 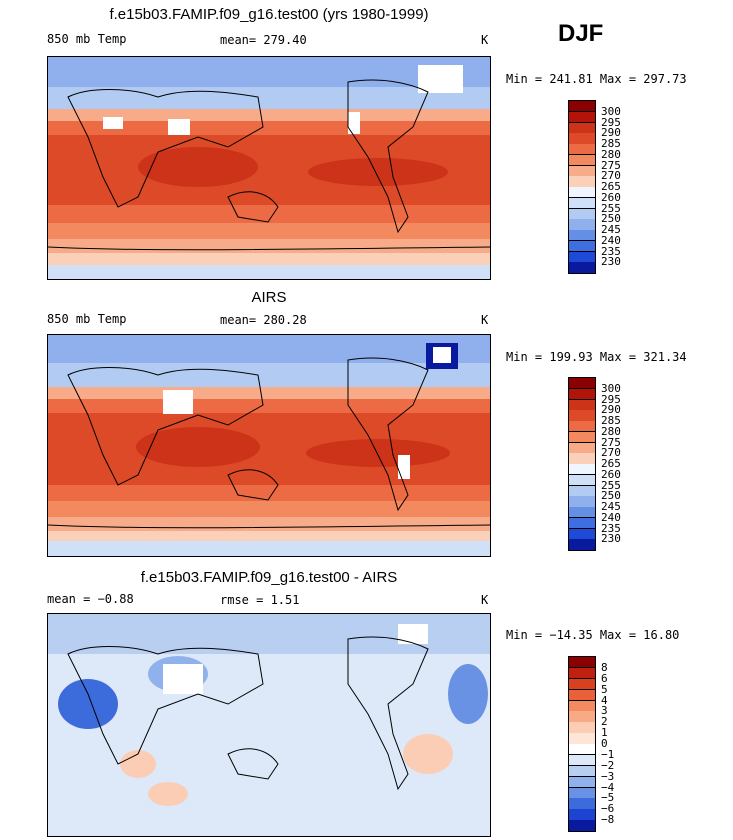 What do you see at coordinates (87, 39) in the screenshot?
I see `panel-1-variable-label: 850 mb Temp` at bounding box center [87, 39].